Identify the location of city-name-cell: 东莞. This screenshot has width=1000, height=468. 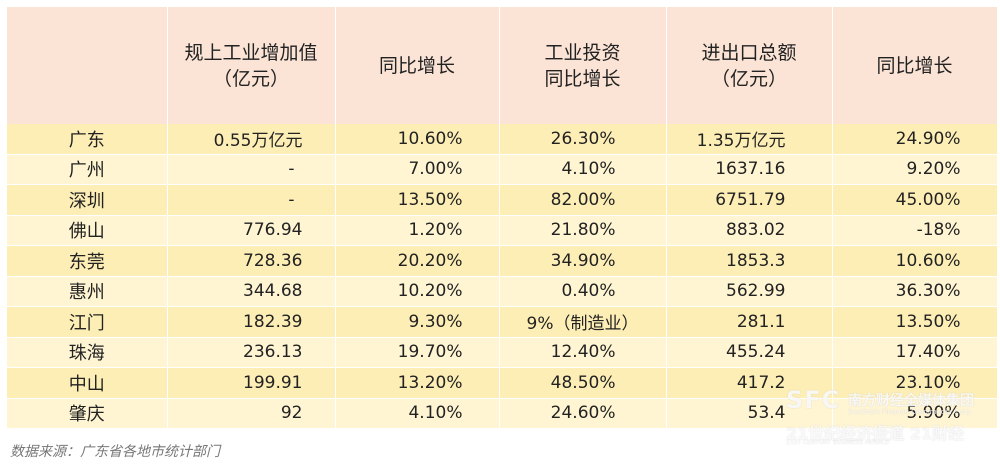
(87, 261).